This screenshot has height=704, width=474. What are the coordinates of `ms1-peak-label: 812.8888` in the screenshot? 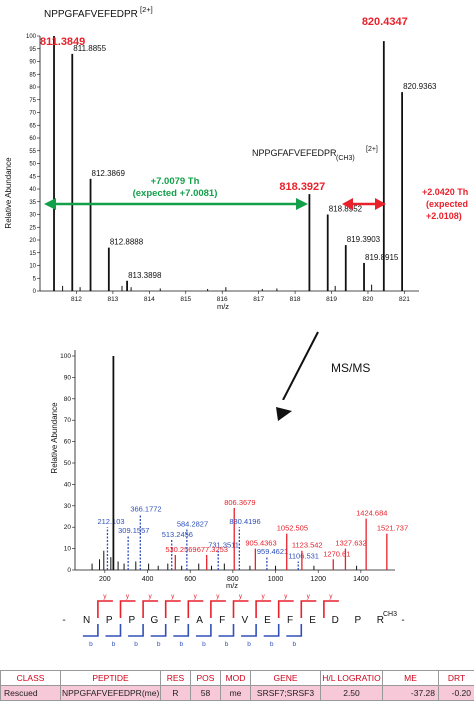 It's located at (127, 242).